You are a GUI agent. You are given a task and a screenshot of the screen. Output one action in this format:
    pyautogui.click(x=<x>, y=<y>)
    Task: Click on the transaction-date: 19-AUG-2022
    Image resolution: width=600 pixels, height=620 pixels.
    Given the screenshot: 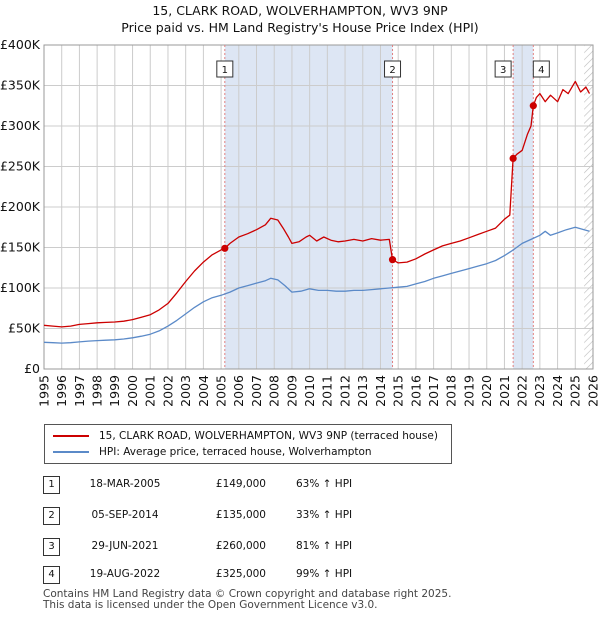 What is the action you would take?
    pyautogui.click(x=125, y=574)
    